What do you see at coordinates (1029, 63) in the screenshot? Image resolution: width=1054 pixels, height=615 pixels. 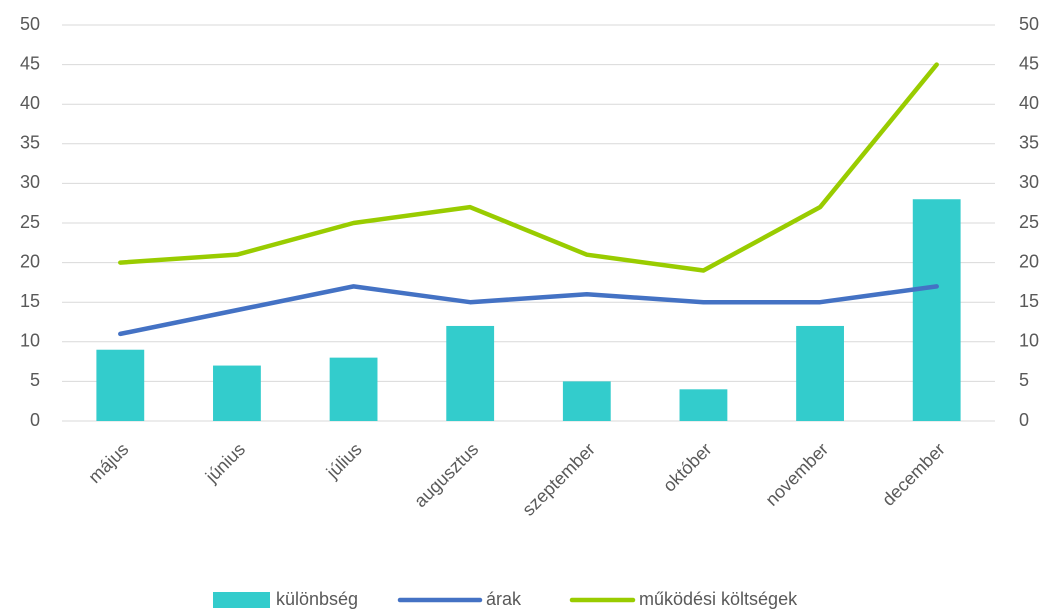 I see `y2-tick-label: 45` at bounding box center [1029, 63].